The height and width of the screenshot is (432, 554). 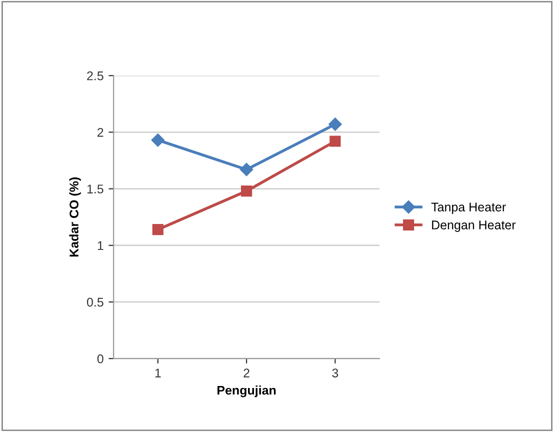 What do you see at coordinates (95, 302) in the screenshot?
I see `y-tick-label: 0.5` at bounding box center [95, 302].